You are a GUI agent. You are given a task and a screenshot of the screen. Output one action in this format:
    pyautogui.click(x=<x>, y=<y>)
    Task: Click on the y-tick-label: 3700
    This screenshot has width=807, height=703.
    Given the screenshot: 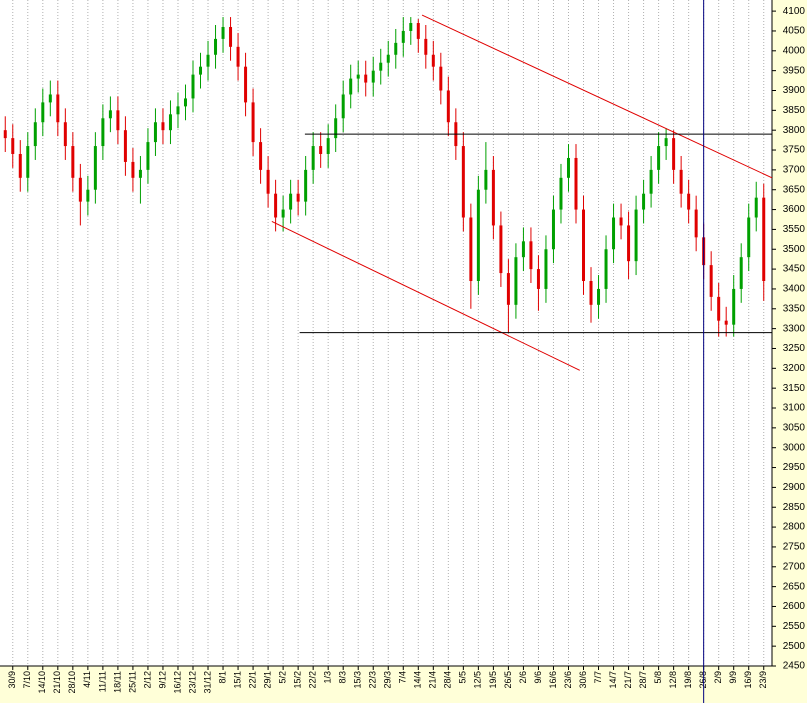 What is the action you would take?
    pyautogui.click(x=794, y=170)
    